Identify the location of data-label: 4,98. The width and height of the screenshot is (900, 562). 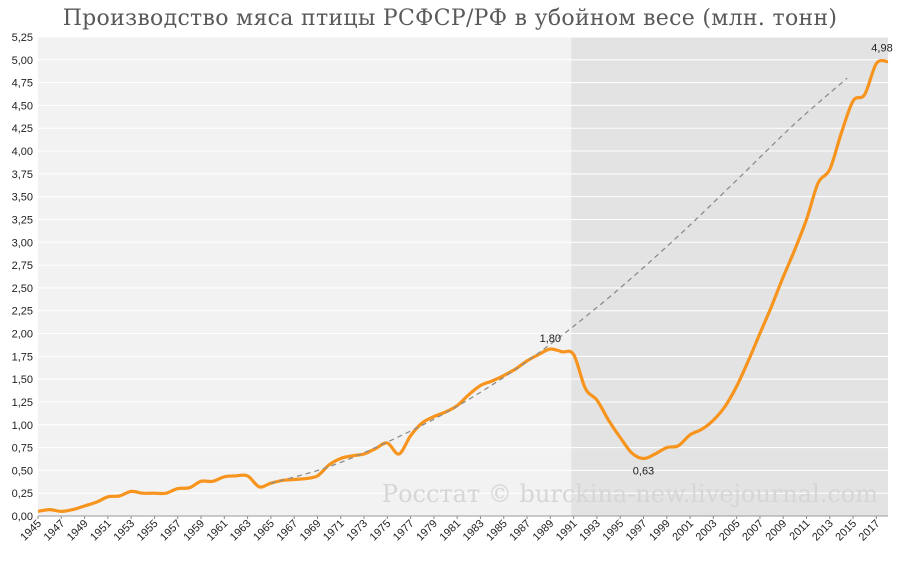
(881, 49).